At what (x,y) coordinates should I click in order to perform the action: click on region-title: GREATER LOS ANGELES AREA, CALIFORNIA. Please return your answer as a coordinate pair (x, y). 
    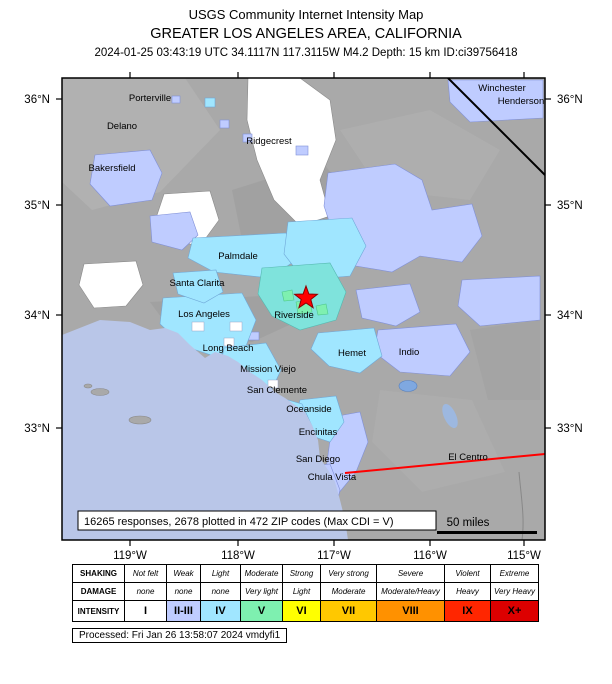
    Looking at the image, I should click on (306, 34).